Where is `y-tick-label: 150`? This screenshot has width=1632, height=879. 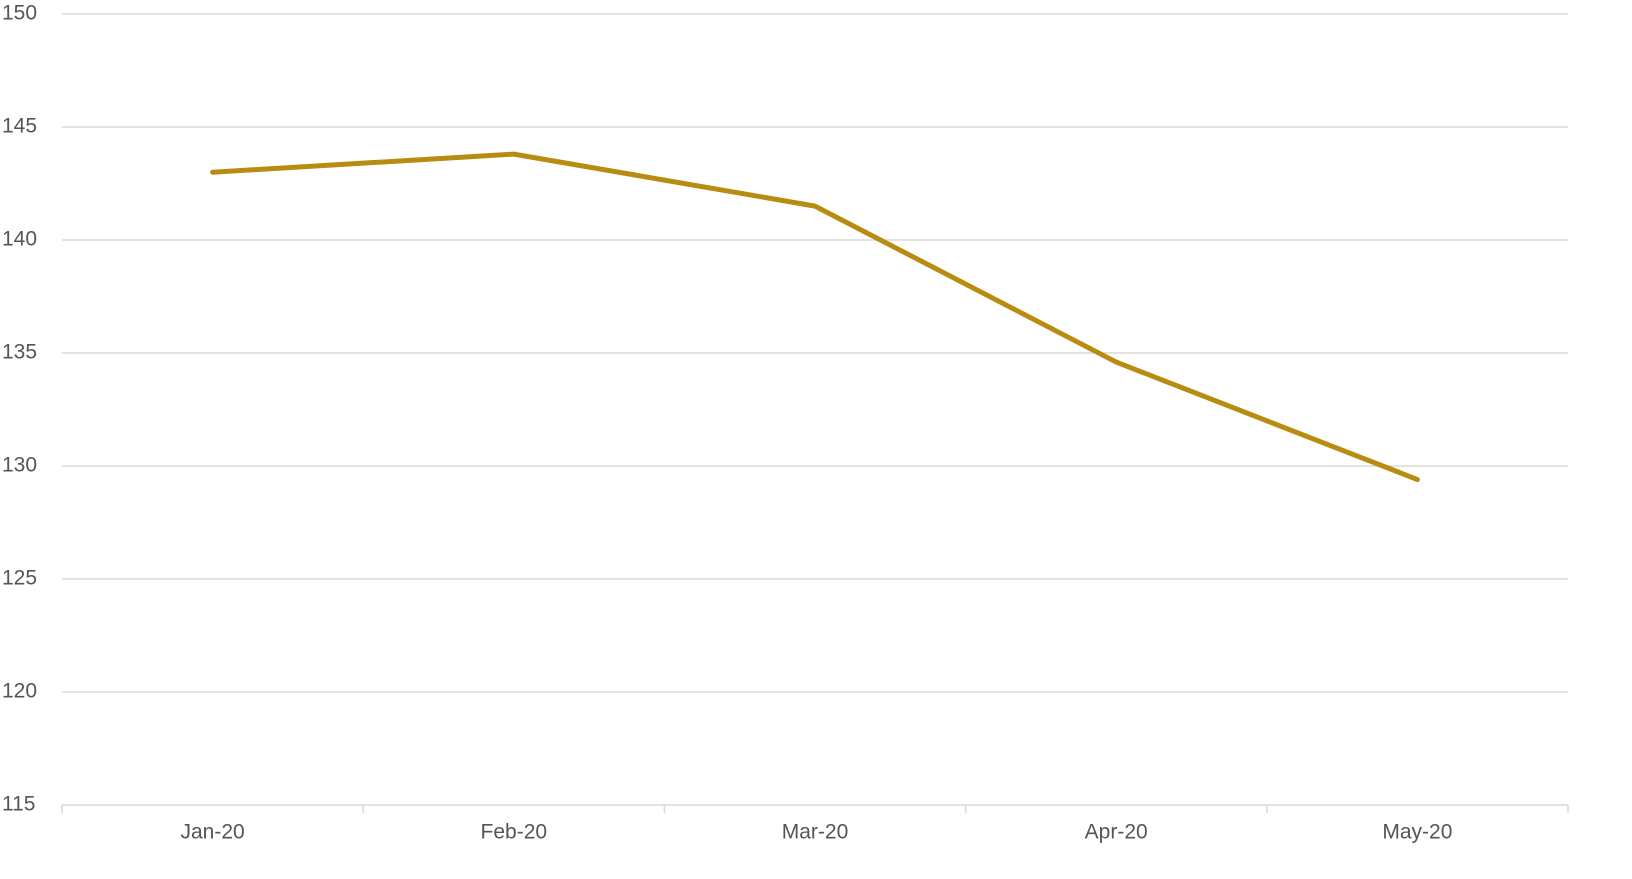 y-tick-label: 150 is located at coordinates (19, 13).